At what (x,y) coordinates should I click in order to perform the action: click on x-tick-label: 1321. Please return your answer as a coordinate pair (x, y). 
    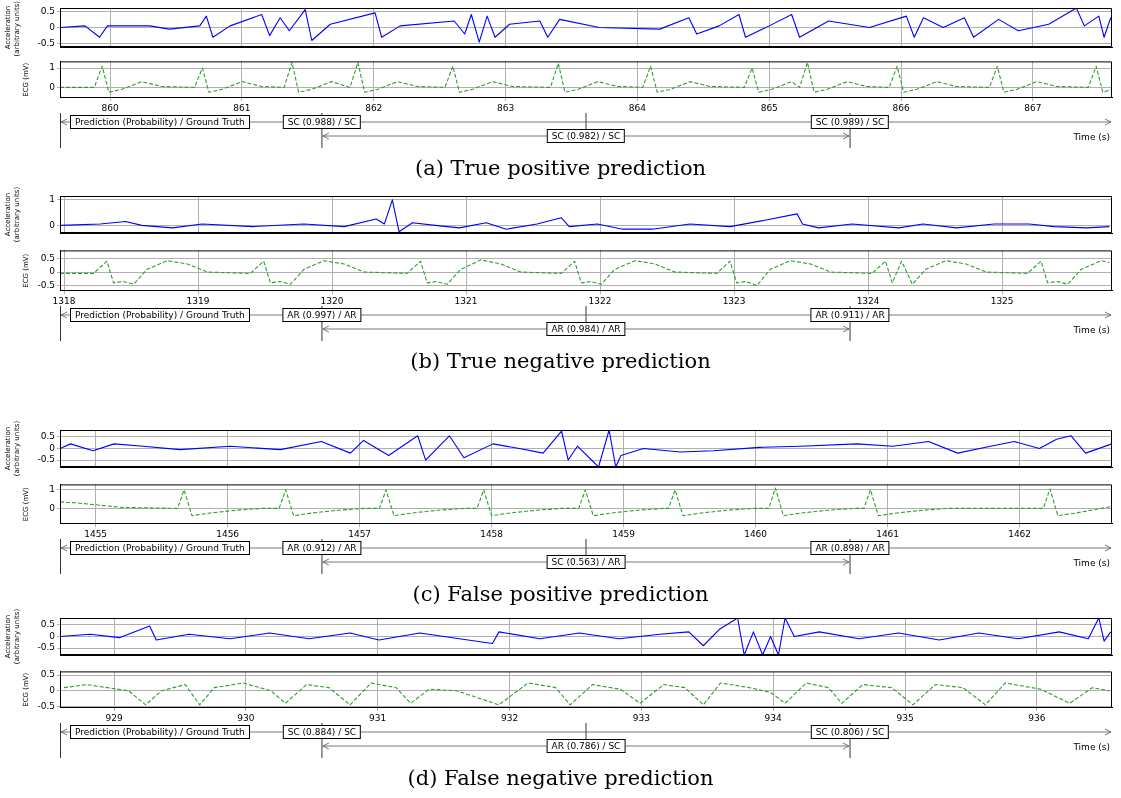
    Looking at the image, I should click on (466, 300).